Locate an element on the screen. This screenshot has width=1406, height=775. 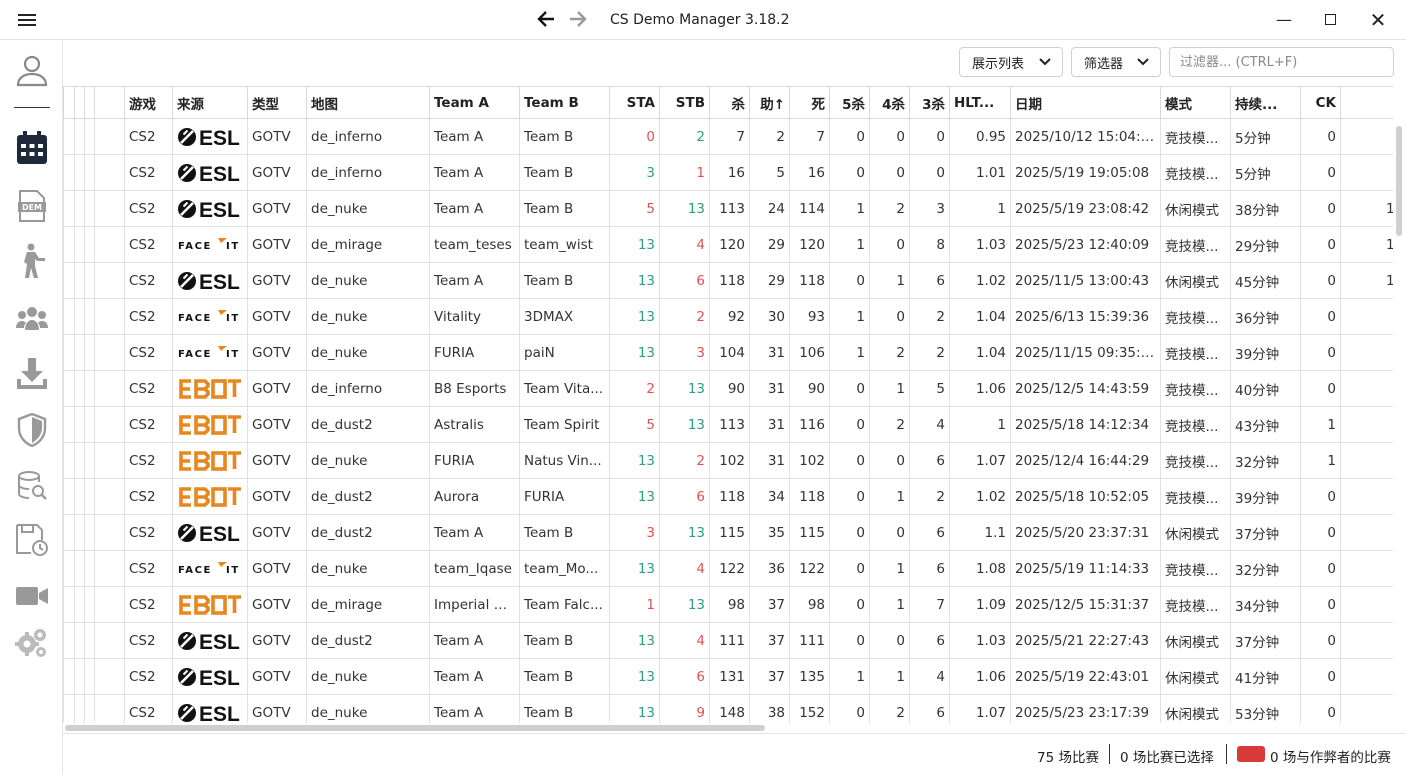
minimize-icon: — is located at coordinates (1284, 19).